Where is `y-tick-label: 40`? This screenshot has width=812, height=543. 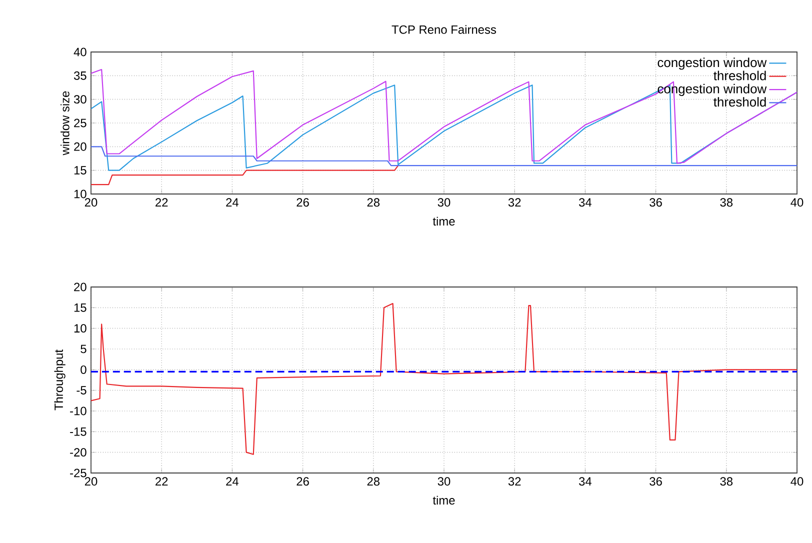
y-tick-label: 40 is located at coordinates (80, 52).